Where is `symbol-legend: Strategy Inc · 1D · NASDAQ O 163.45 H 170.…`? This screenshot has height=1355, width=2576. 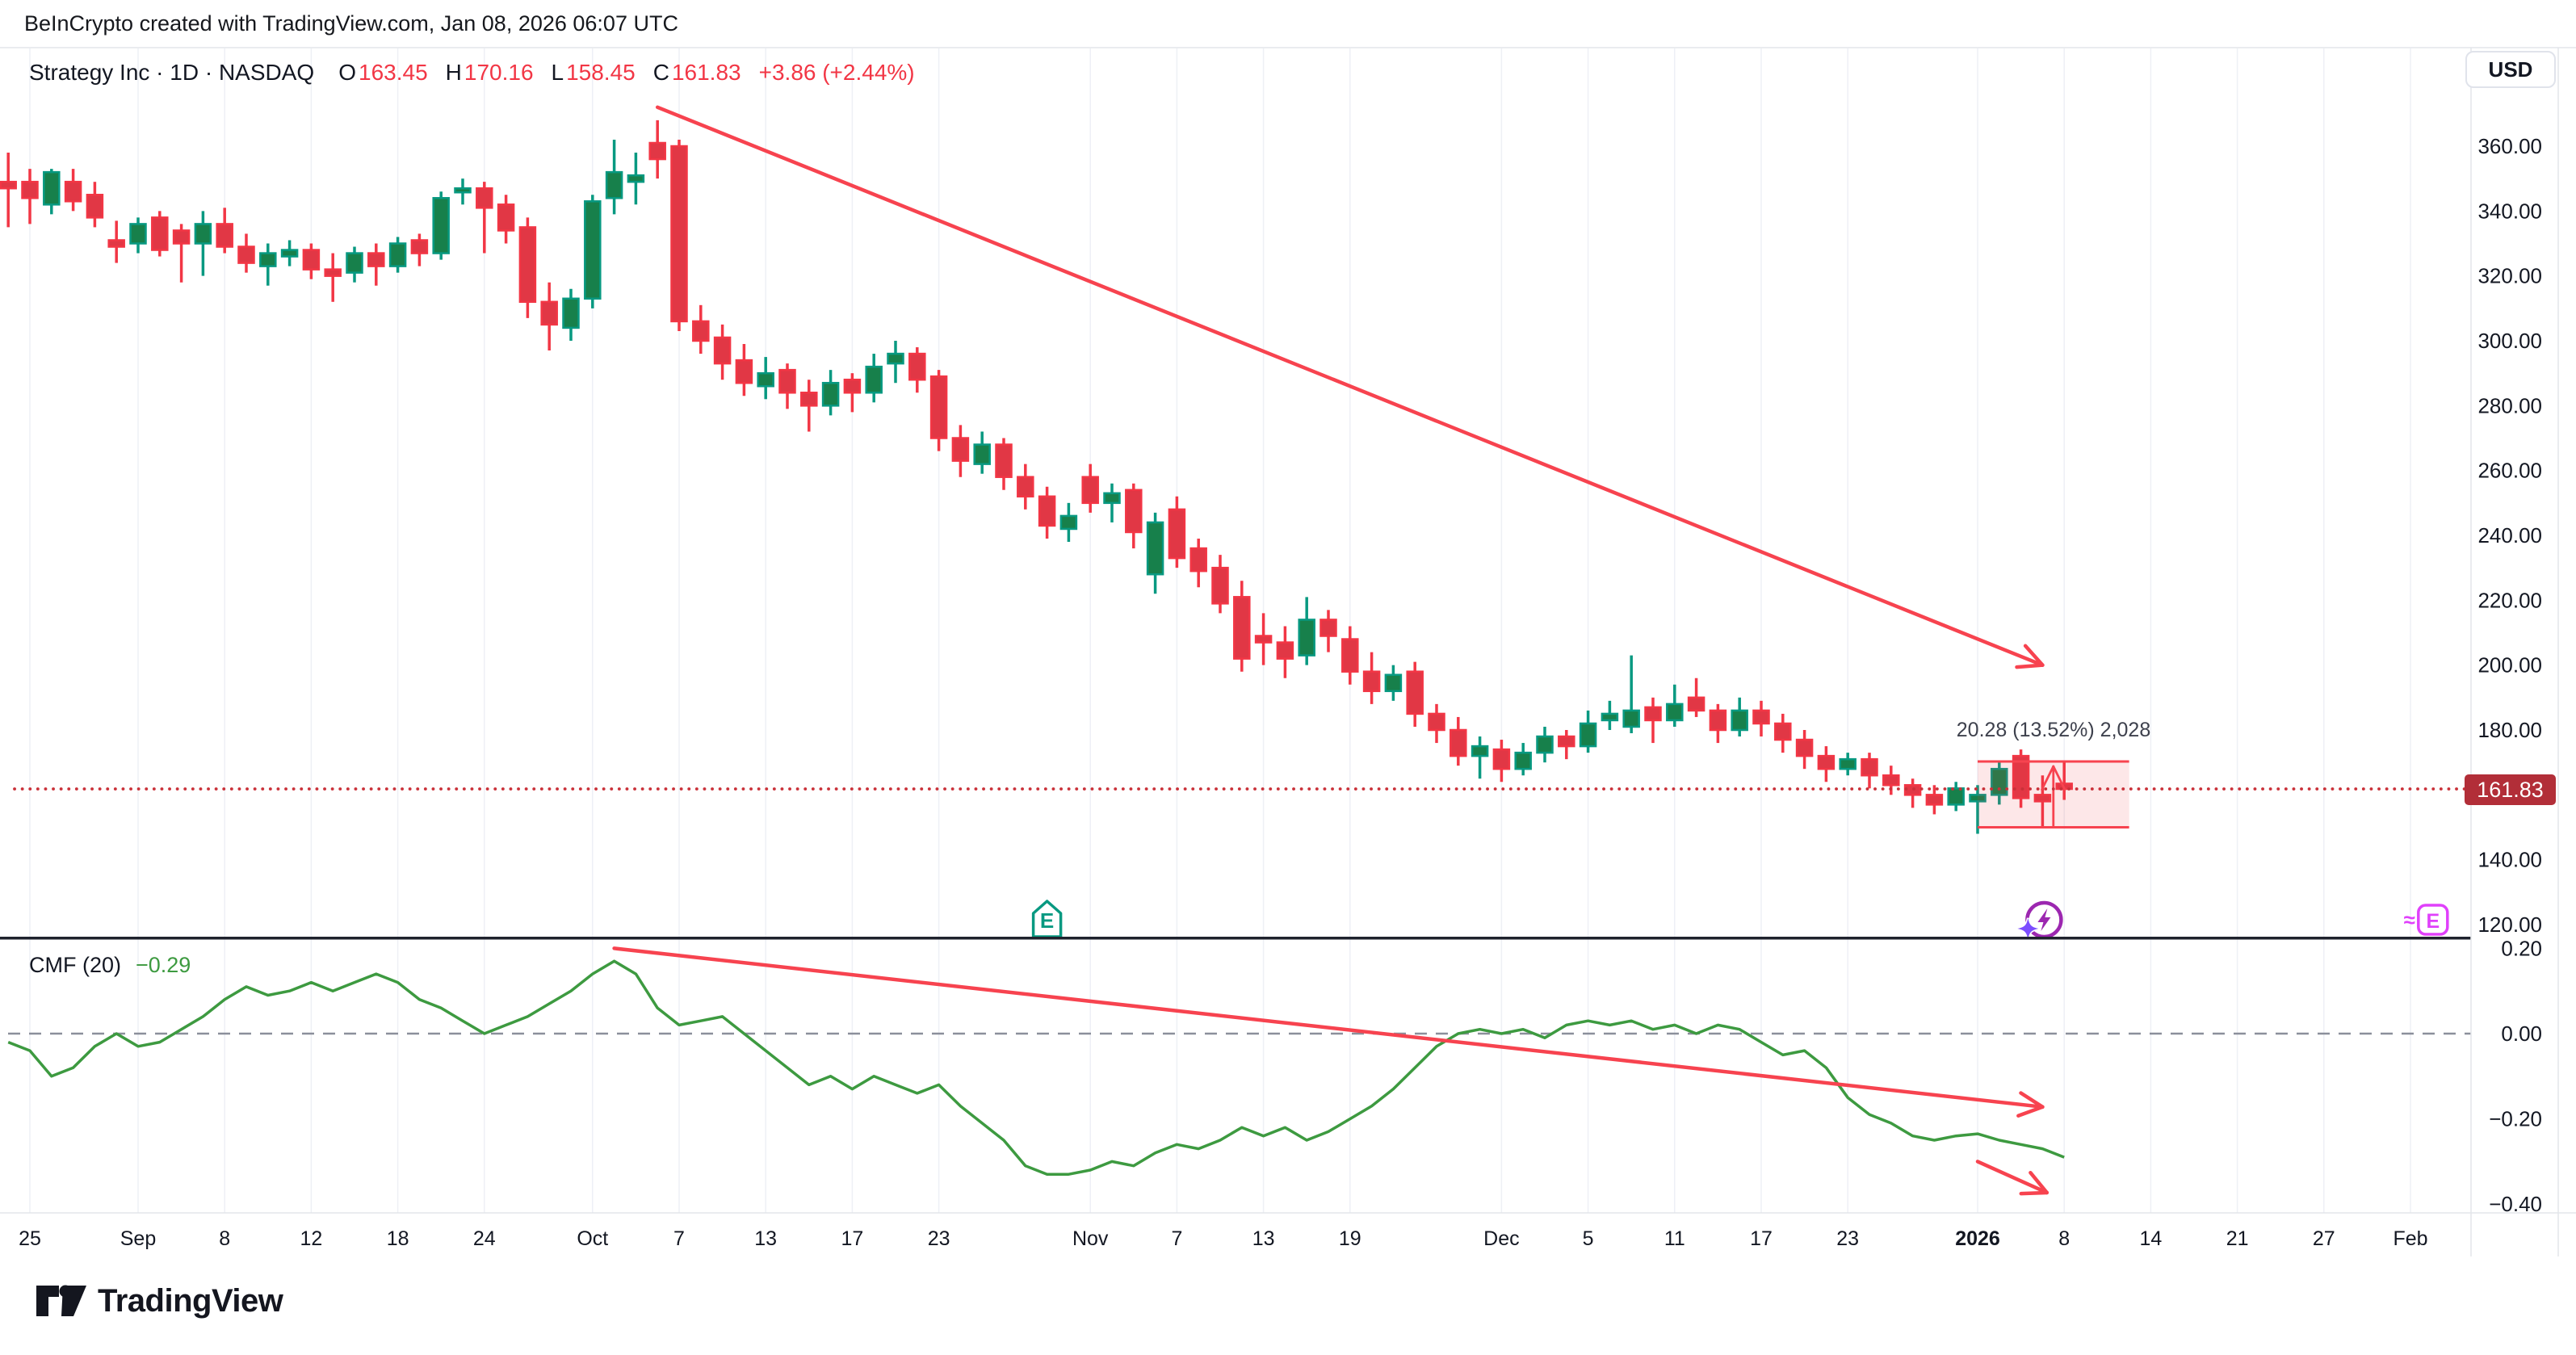 symbol-legend: Strategy Inc · 1D · NASDAQ O 163.45 H 170.… is located at coordinates (472, 73).